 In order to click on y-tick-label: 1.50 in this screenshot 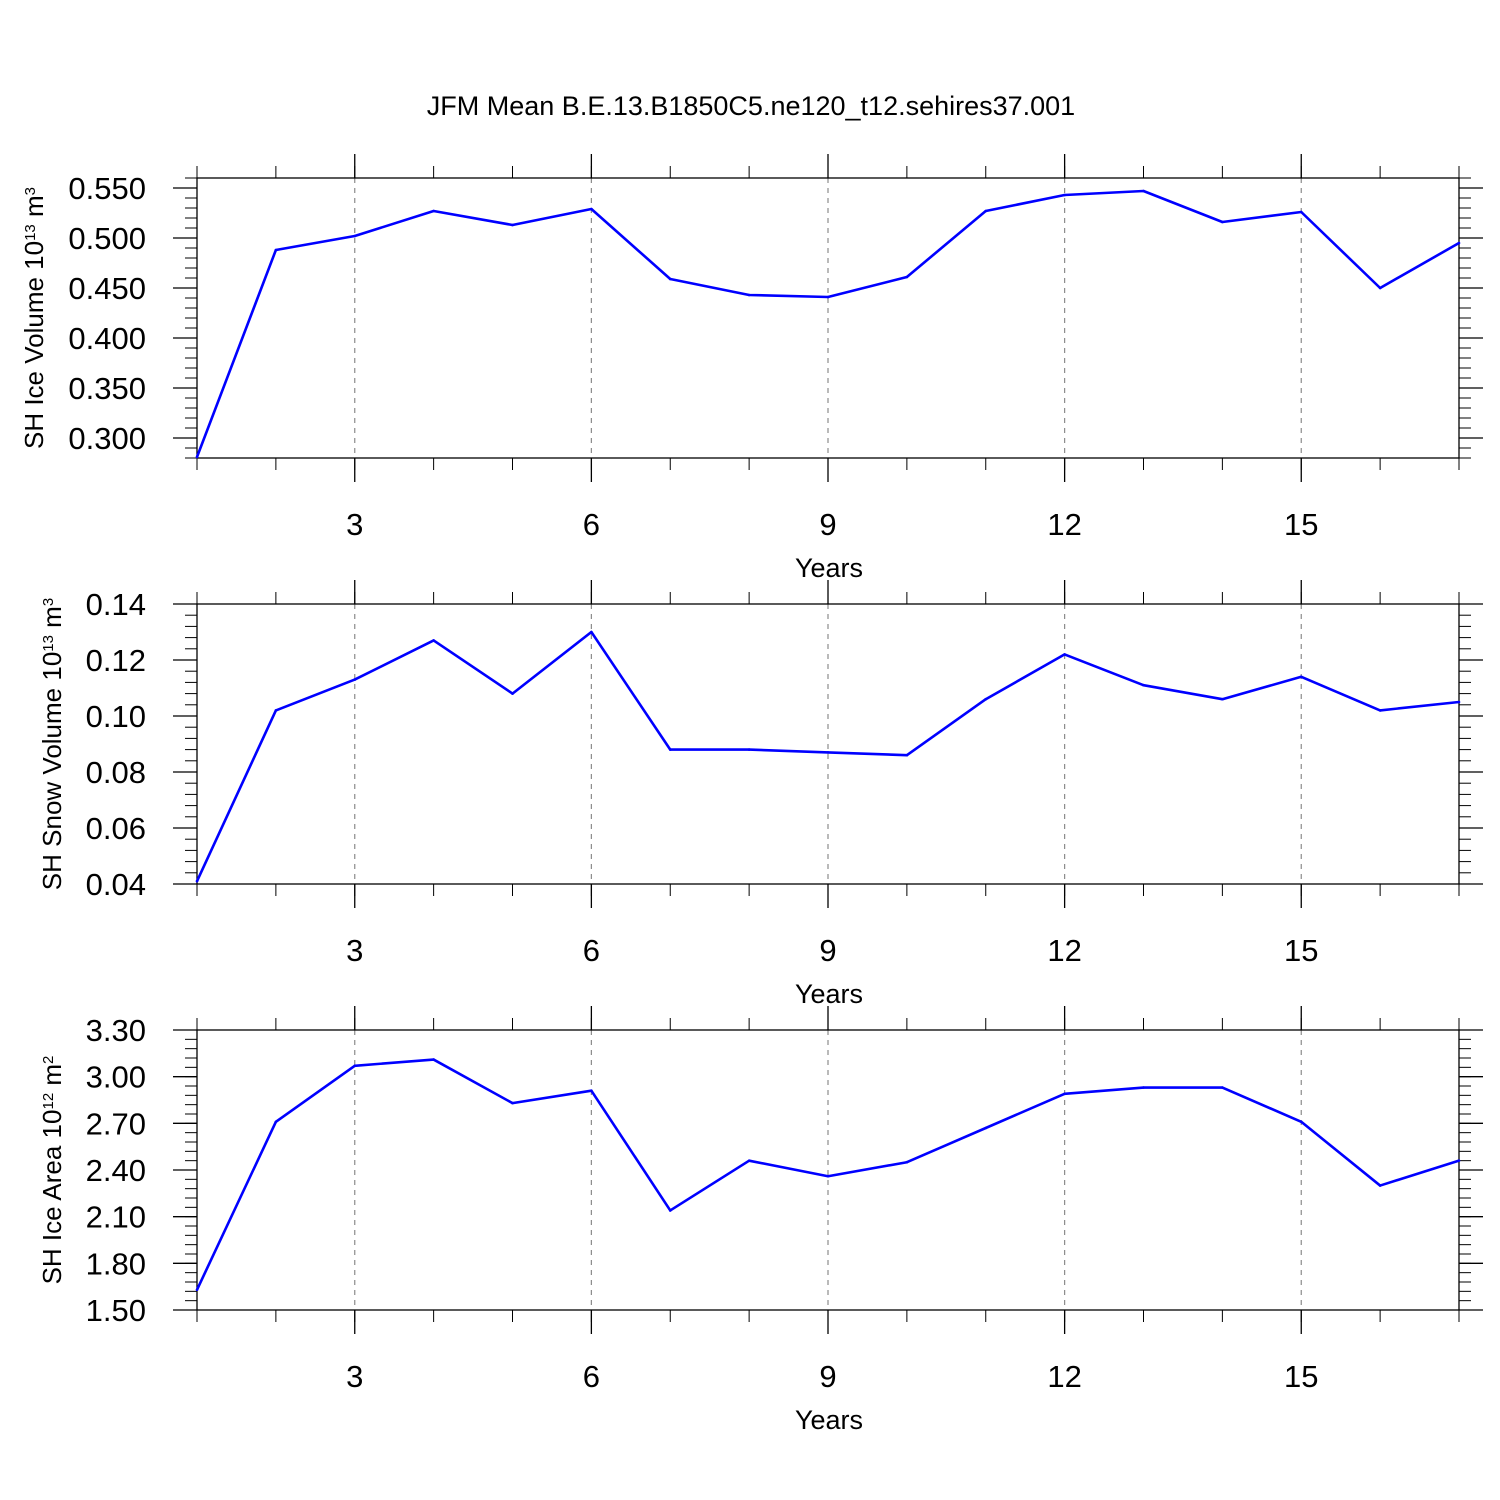, I will do `click(116, 1310)`.